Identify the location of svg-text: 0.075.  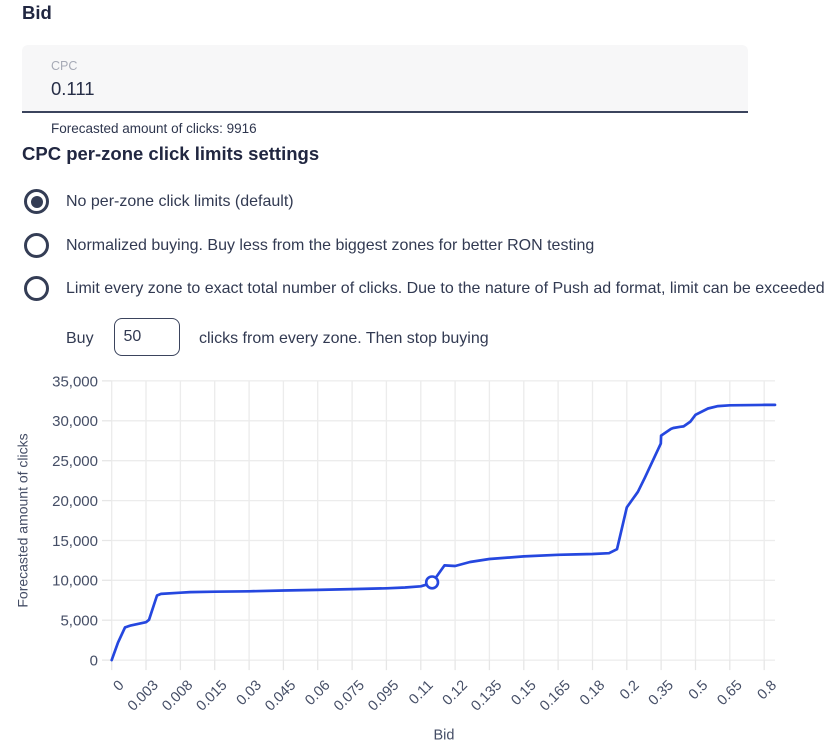
(349, 695).